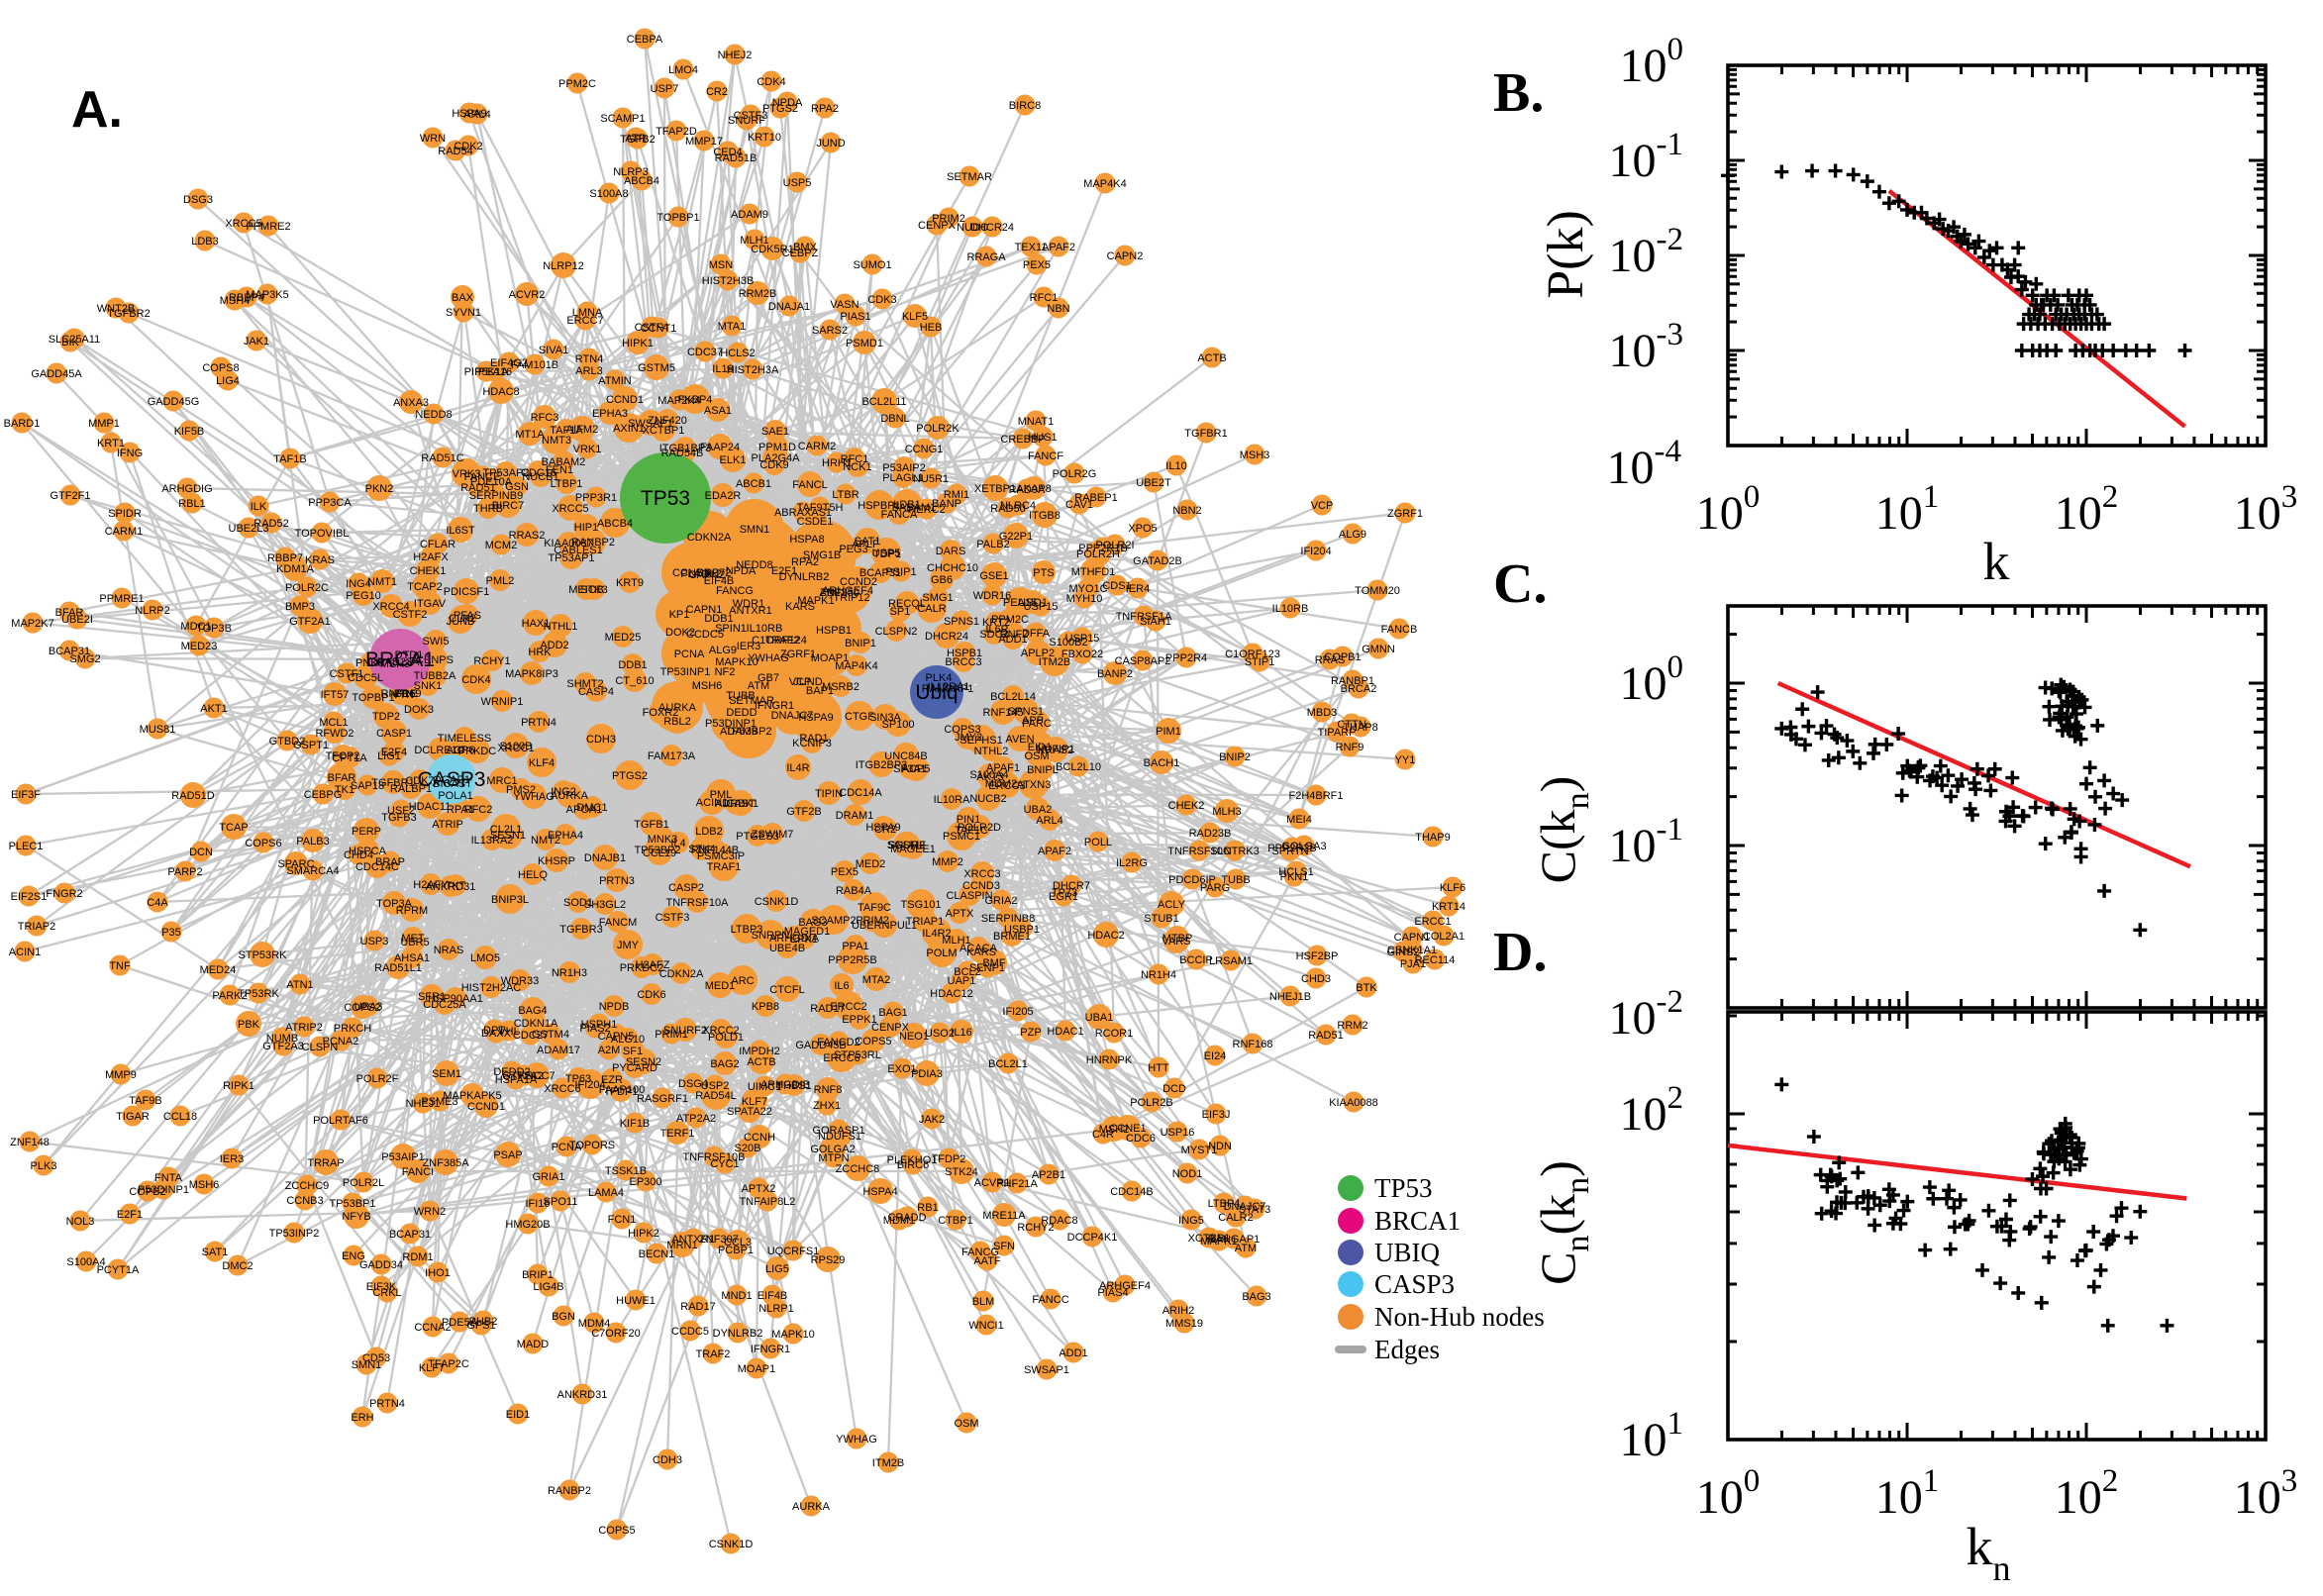 The height and width of the screenshot is (1596, 2323). What do you see at coordinates (897, 725) in the screenshot?
I see `svg-text: SP100` at bounding box center [897, 725].